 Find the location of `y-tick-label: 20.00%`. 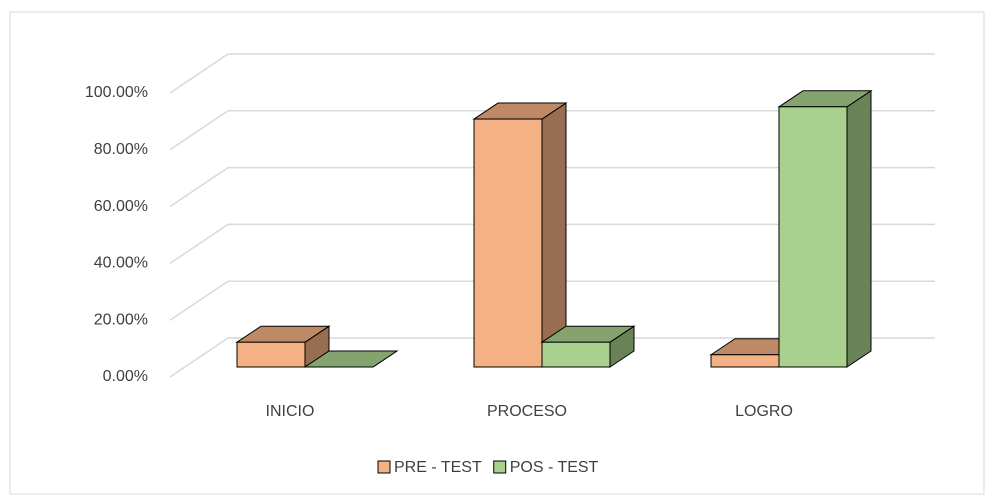

y-tick-label: 20.00% is located at coordinates (121, 319).